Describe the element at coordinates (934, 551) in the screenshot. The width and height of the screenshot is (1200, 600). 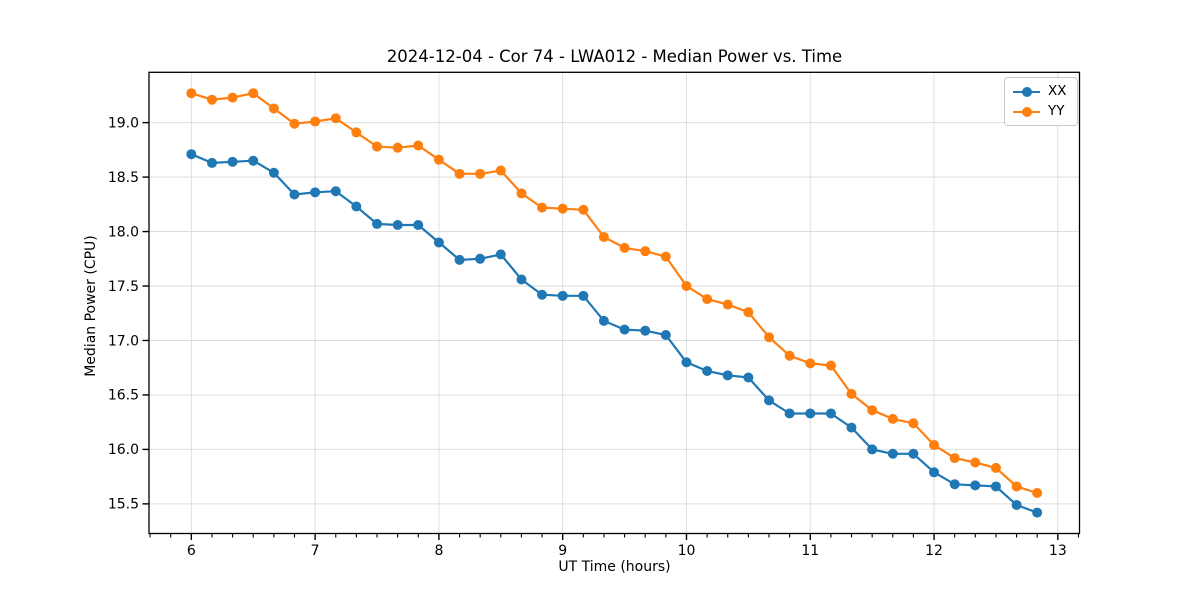
I see `x-tick-label: 12` at that location.